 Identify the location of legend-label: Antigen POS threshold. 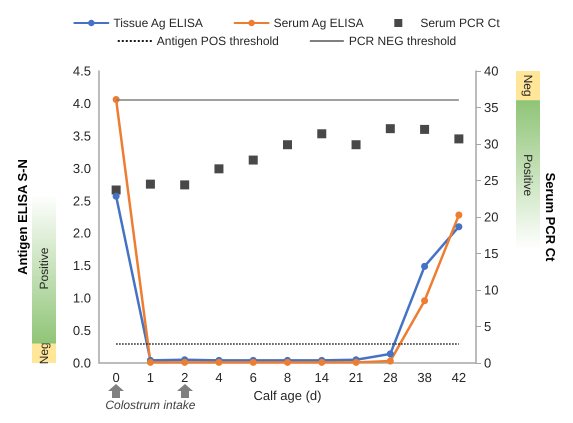
(217, 41).